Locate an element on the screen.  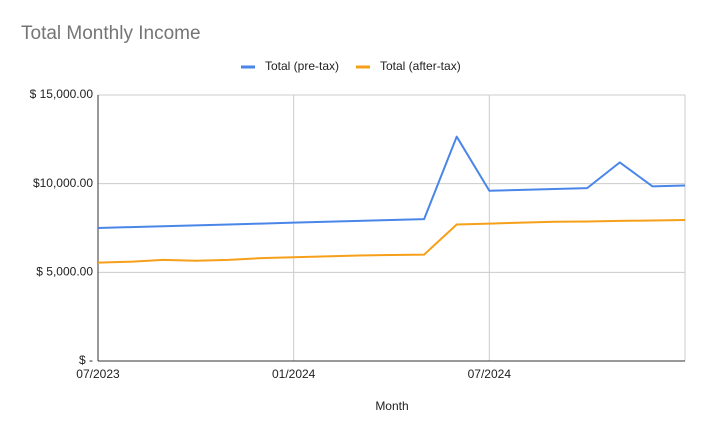
y-tick-label: $ 15,000.00 is located at coordinates (62, 94).